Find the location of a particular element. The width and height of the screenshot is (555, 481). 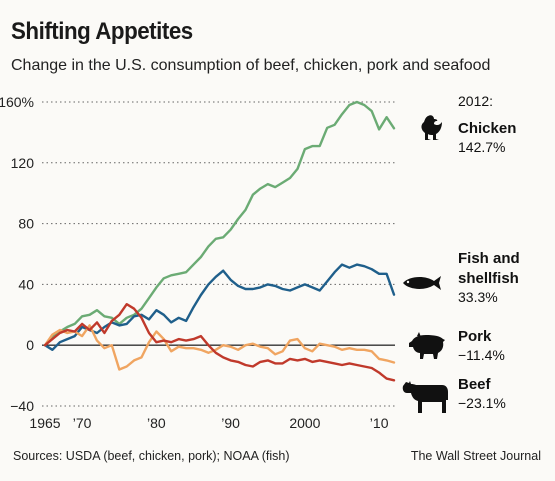

cow-icon is located at coordinates (425, 397).